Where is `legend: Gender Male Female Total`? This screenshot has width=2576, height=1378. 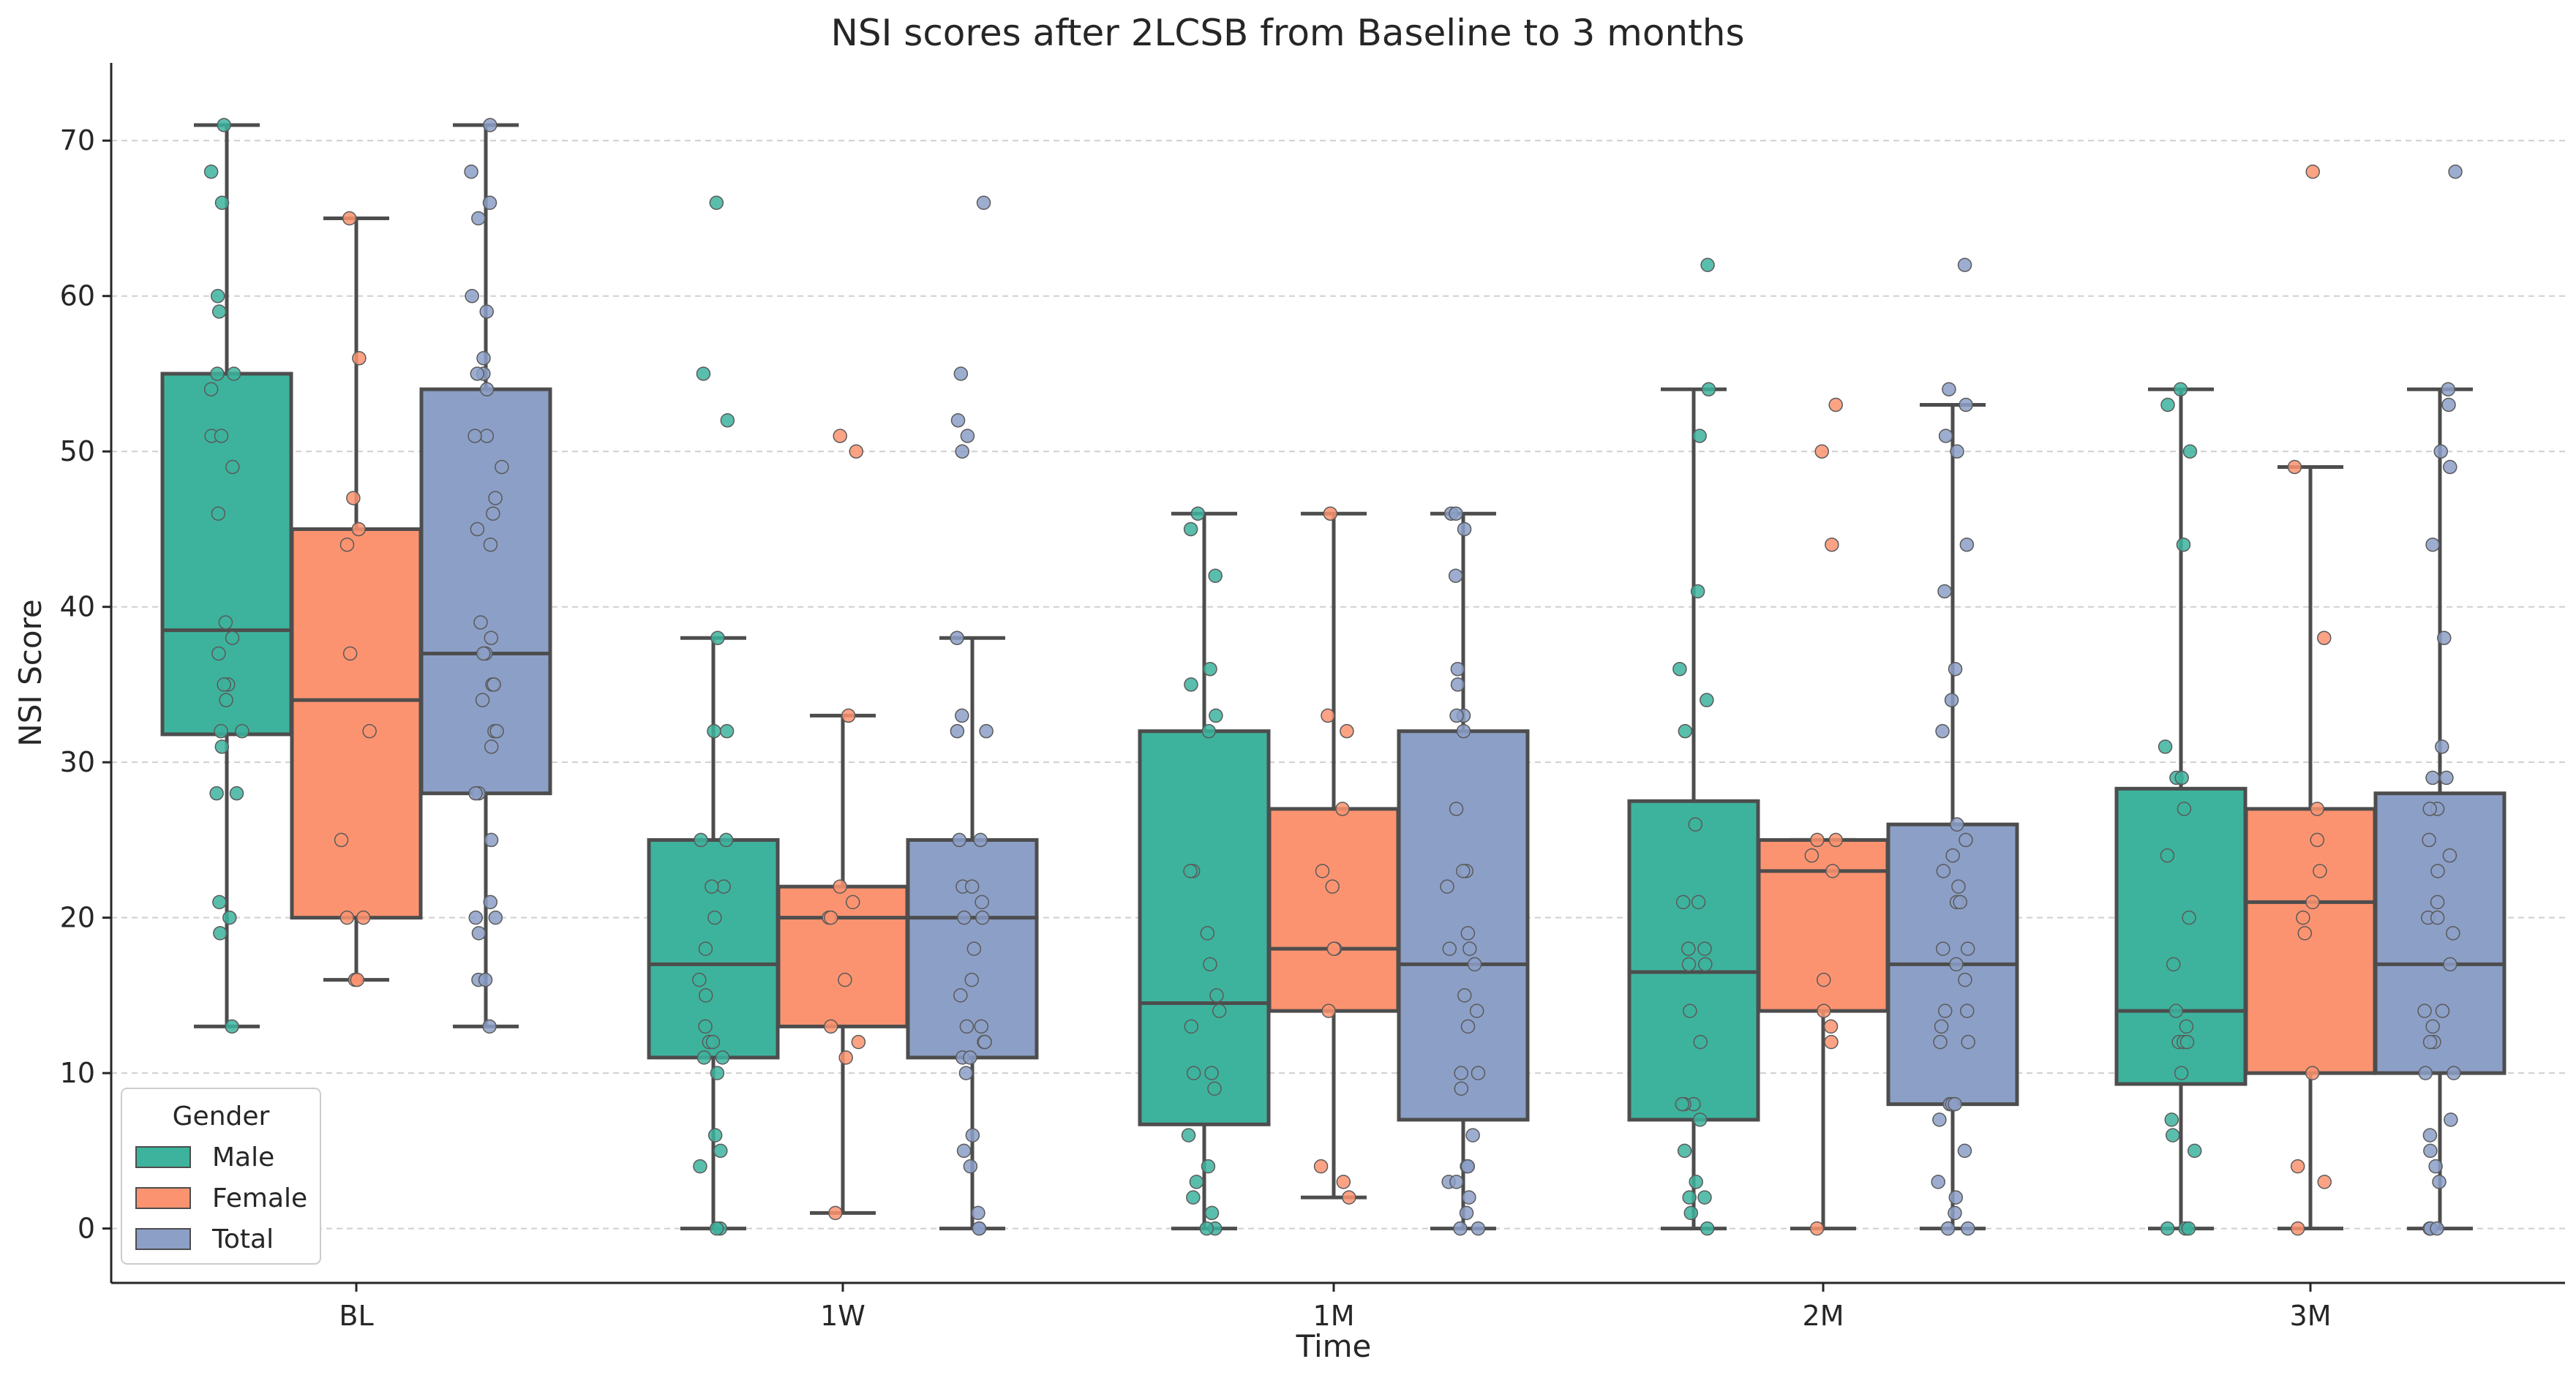 legend: Gender Male Female Total is located at coordinates (221, 1176).